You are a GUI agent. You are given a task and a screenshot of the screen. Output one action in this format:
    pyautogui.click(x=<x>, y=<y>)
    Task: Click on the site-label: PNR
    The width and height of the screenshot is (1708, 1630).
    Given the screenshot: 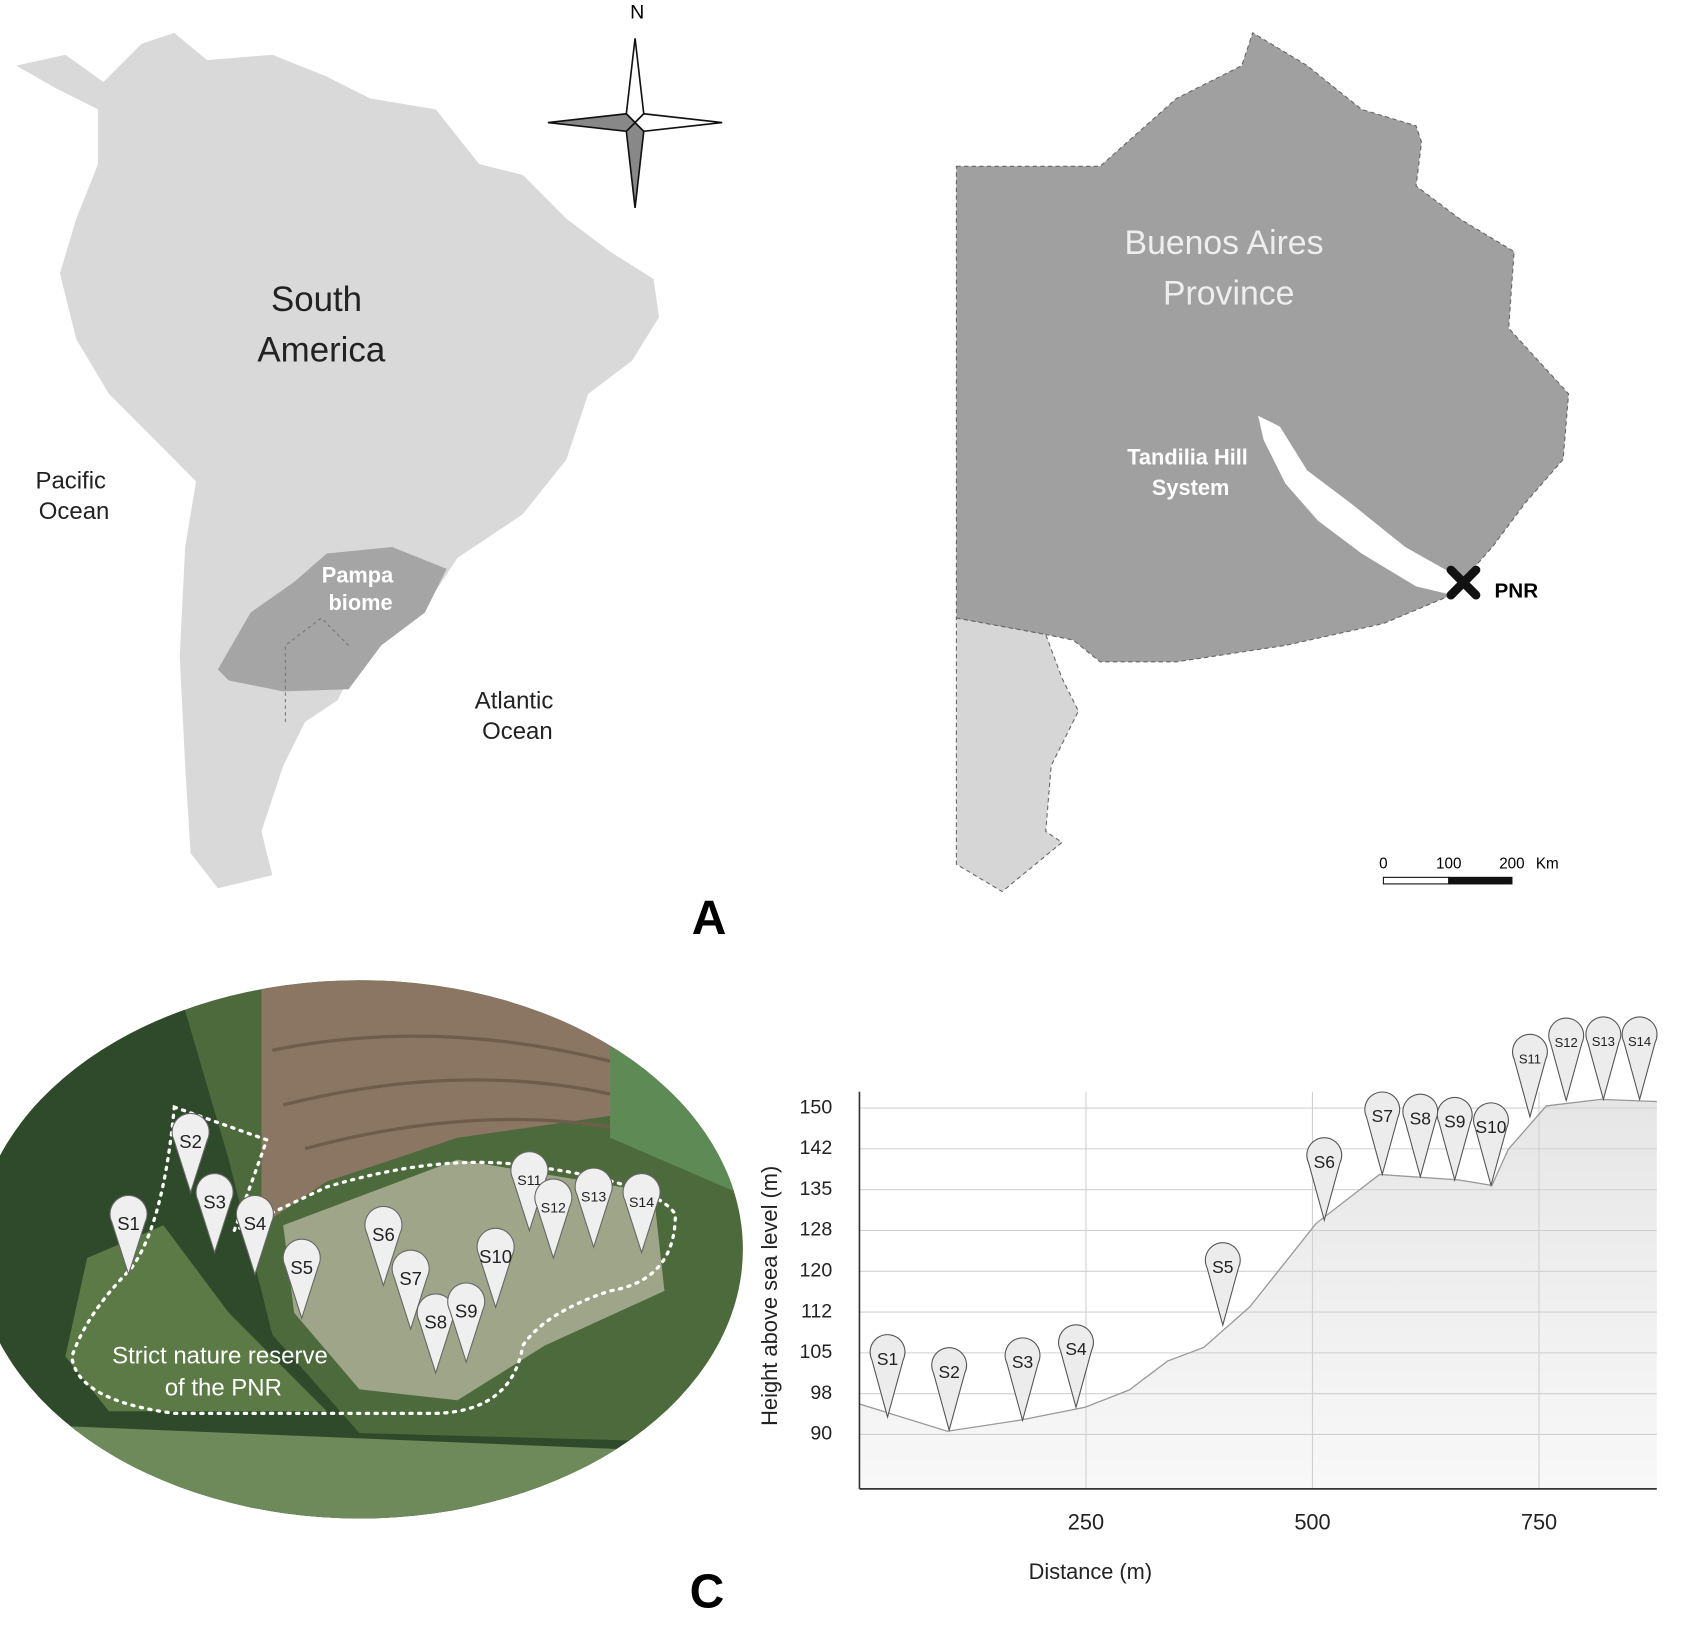 What is the action you would take?
    pyautogui.click(x=1517, y=590)
    